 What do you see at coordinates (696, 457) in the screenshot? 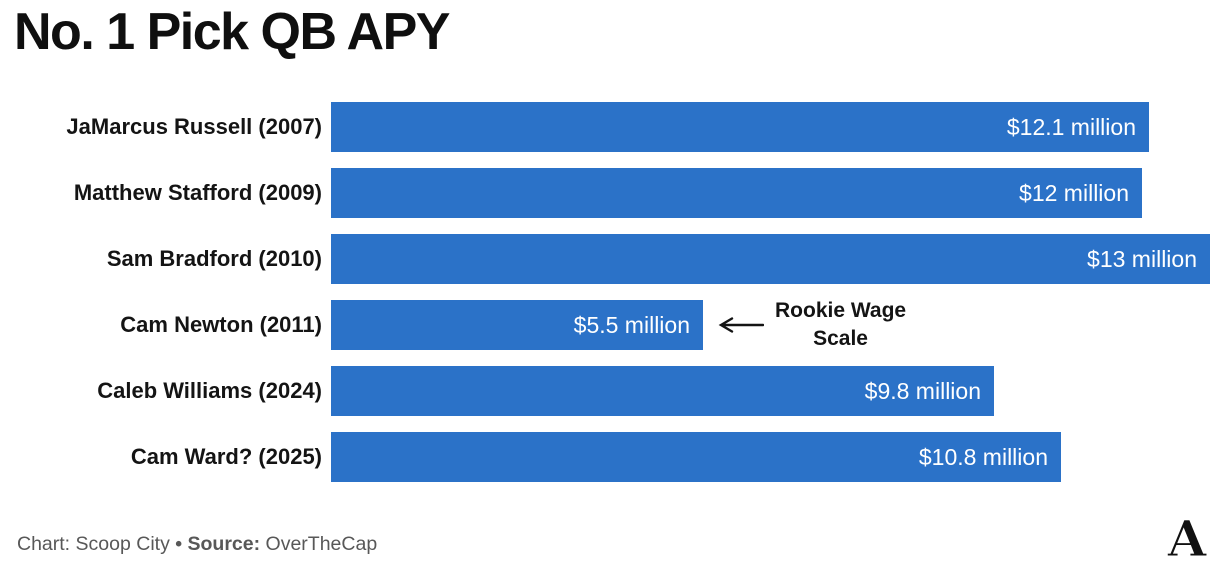
I see `bar: $10.8 million` at bounding box center [696, 457].